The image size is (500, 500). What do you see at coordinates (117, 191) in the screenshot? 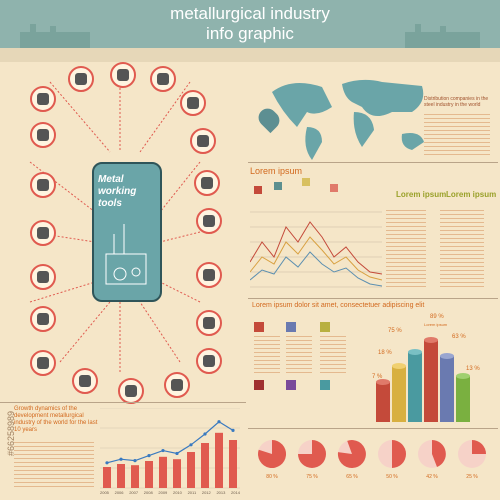
I see `panel-label: Metal working tools` at bounding box center [117, 191].